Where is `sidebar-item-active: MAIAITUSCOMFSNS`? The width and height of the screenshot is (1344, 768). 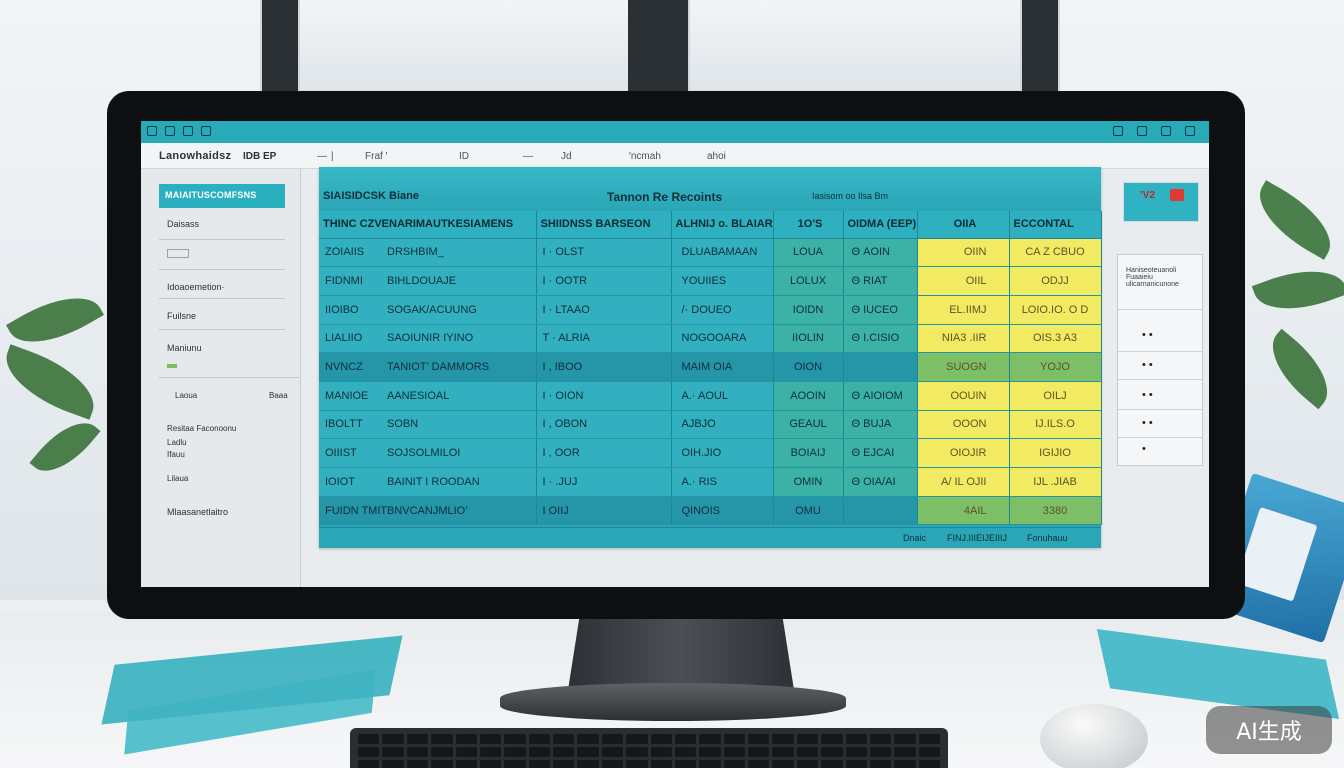
sidebar-item-active: MAIAITUSCOMFSNS is located at coordinates (222, 196).